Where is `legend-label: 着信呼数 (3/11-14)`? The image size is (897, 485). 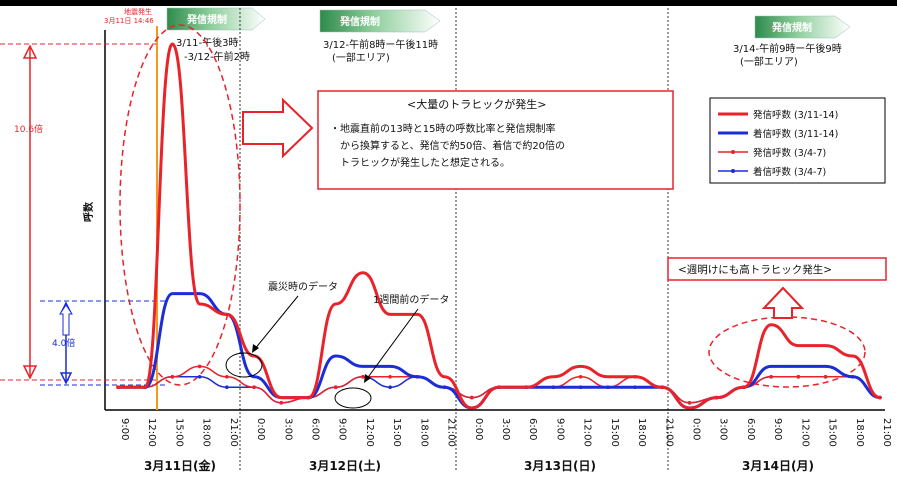 legend-label: 着信呼数 (3/11-14) is located at coordinates (795, 134).